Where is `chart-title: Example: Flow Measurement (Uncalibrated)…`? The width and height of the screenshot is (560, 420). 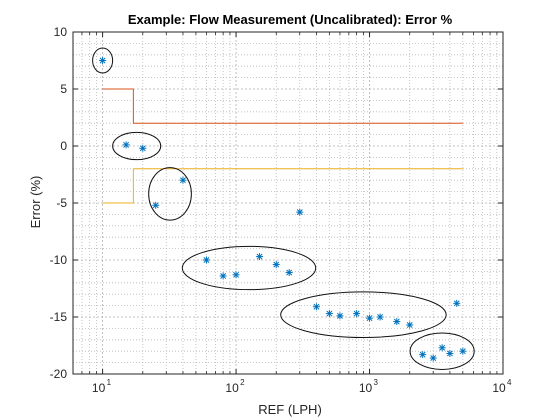 chart-title: Example: Flow Measurement (Uncalibrated)… is located at coordinates (290, 19).